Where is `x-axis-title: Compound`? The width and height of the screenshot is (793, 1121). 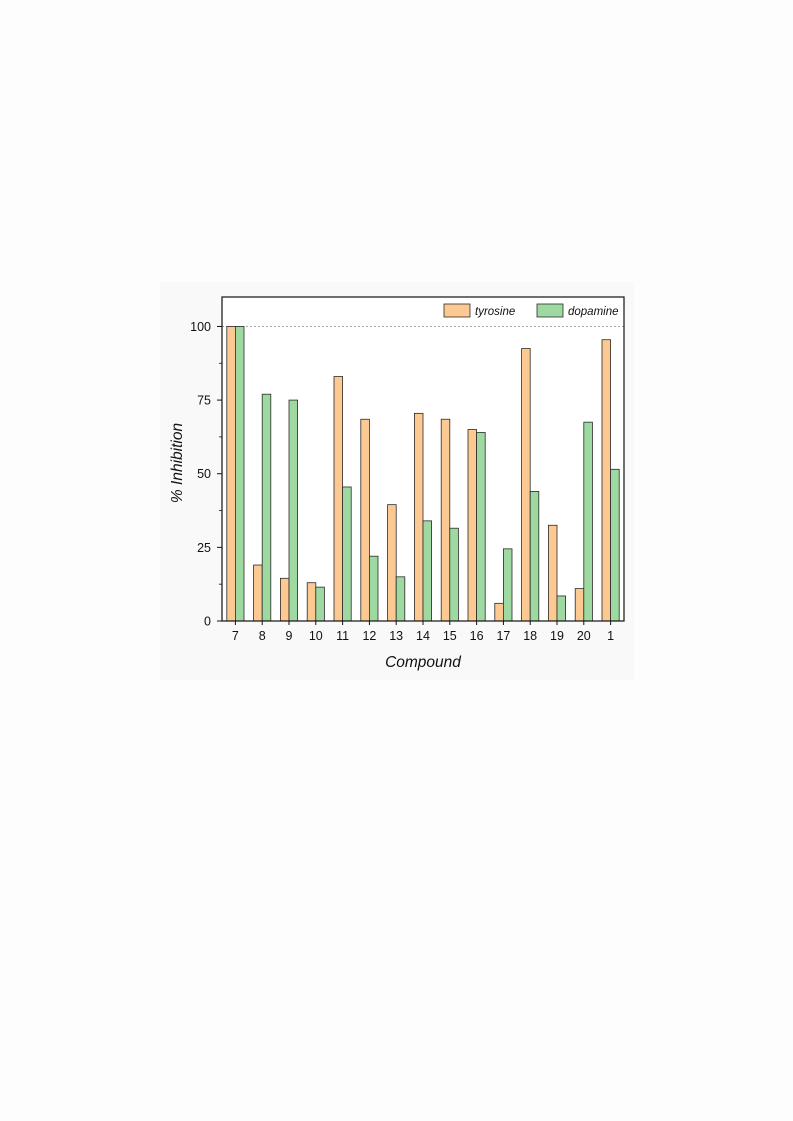 x-axis-title: Compound is located at coordinates (423, 662).